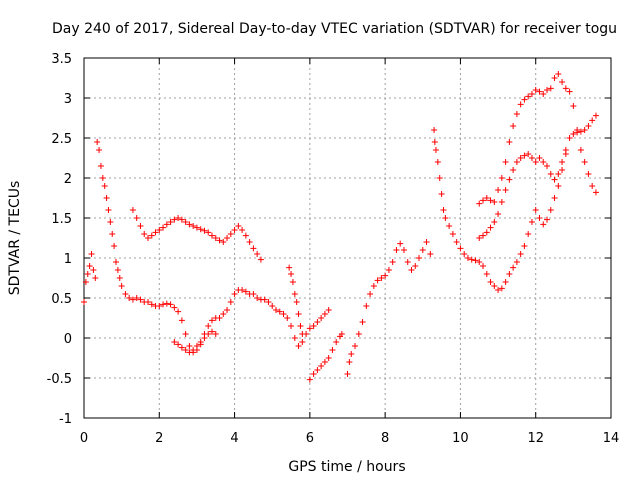 Image resolution: width=640 pixels, height=480 pixels. What do you see at coordinates (195, 342) in the screenshot?
I see `series-trace-d` at bounding box center [195, 342].